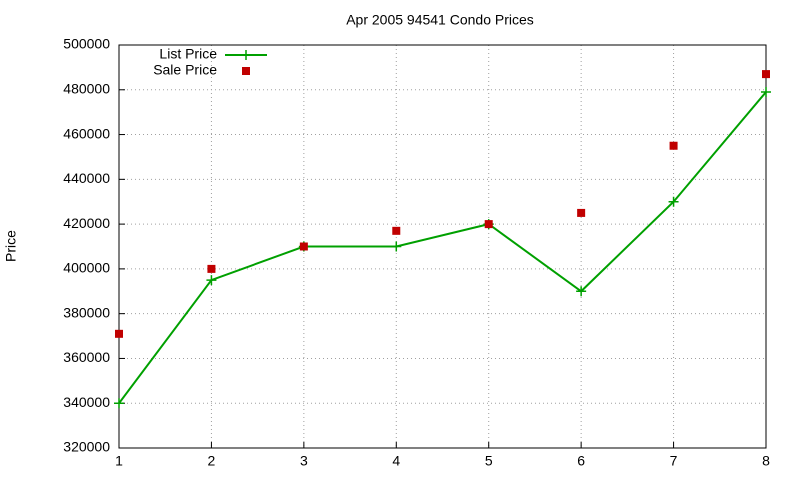 The height and width of the screenshot is (480, 800). I want to click on y-axis-label: Price, so click(11, 246).